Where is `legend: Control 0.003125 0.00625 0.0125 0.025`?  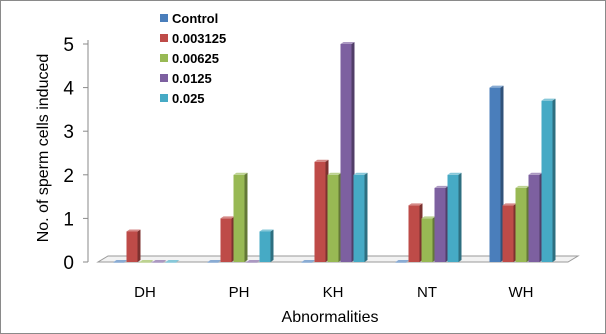 legend: Control 0.003125 0.00625 0.0125 0.025 is located at coordinates (193, 58).